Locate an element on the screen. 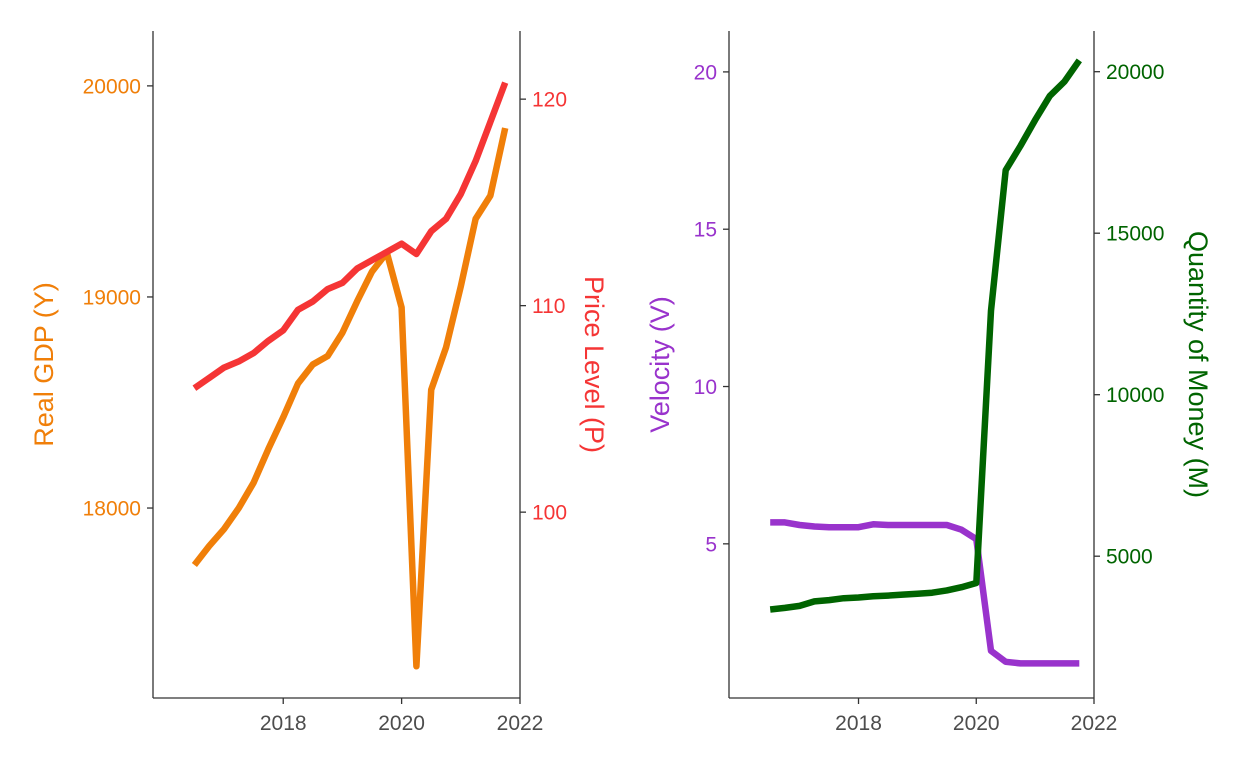  left-axis-title: Velocity (V) is located at coordinates (660, 364).